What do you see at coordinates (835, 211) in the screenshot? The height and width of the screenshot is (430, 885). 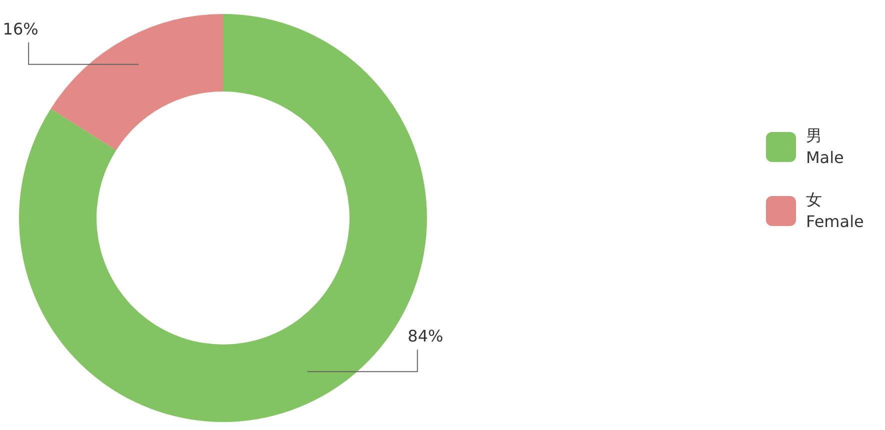 I see `legend-label: 女 Female` at bounding box center [835, 211].